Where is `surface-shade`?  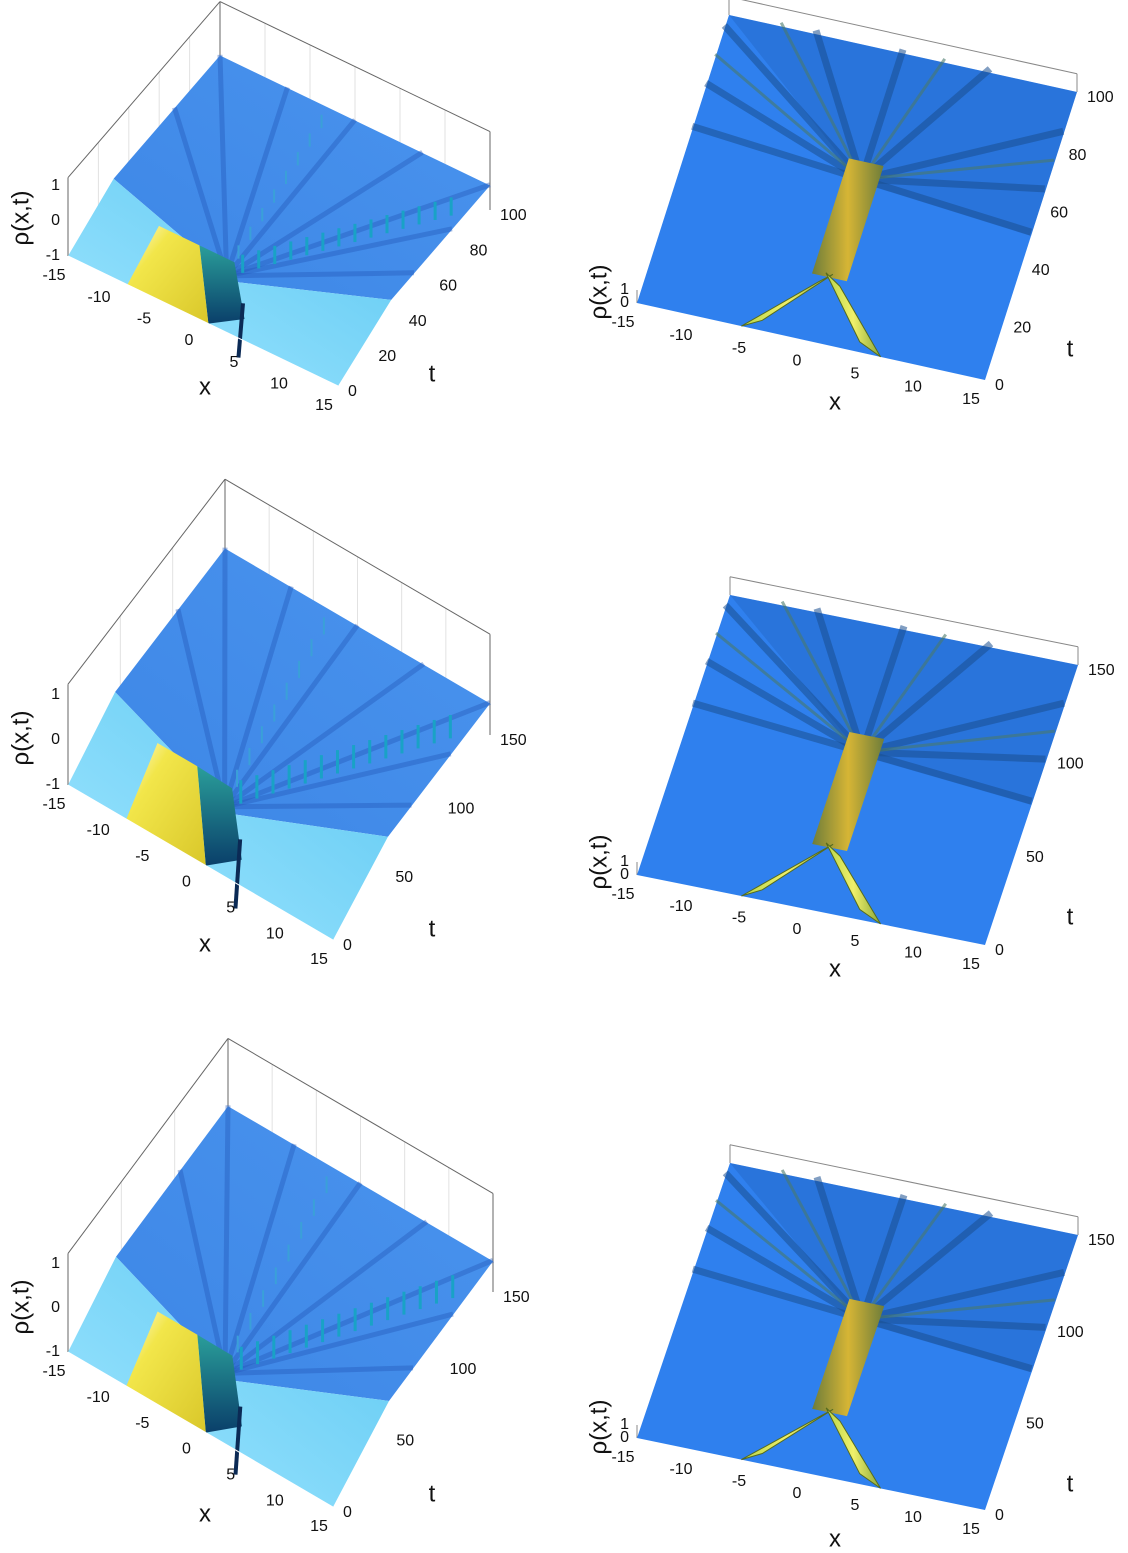
surface-shade is located at coordinates (904, 1268).